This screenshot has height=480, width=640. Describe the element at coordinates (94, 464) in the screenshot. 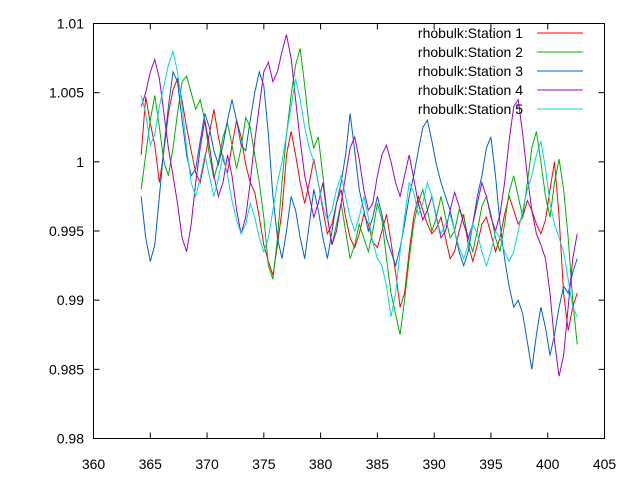

I see `x-tick-label: 360` at that location.